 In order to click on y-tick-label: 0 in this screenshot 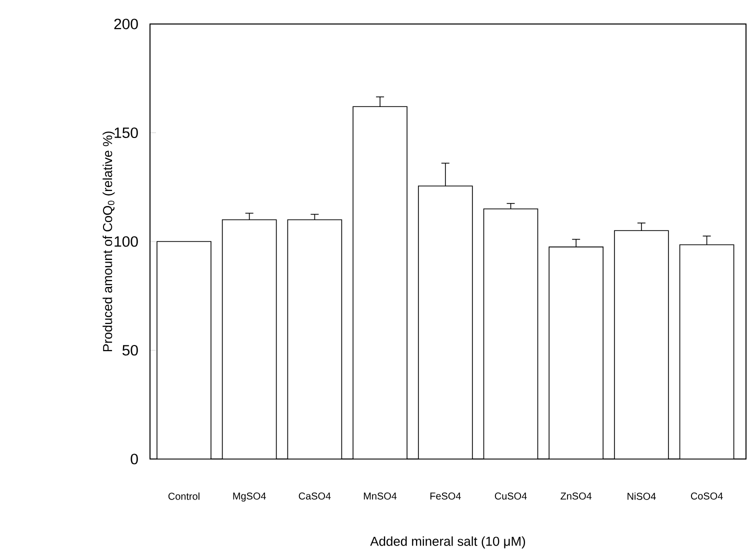, I will do `click(134, 459)`.